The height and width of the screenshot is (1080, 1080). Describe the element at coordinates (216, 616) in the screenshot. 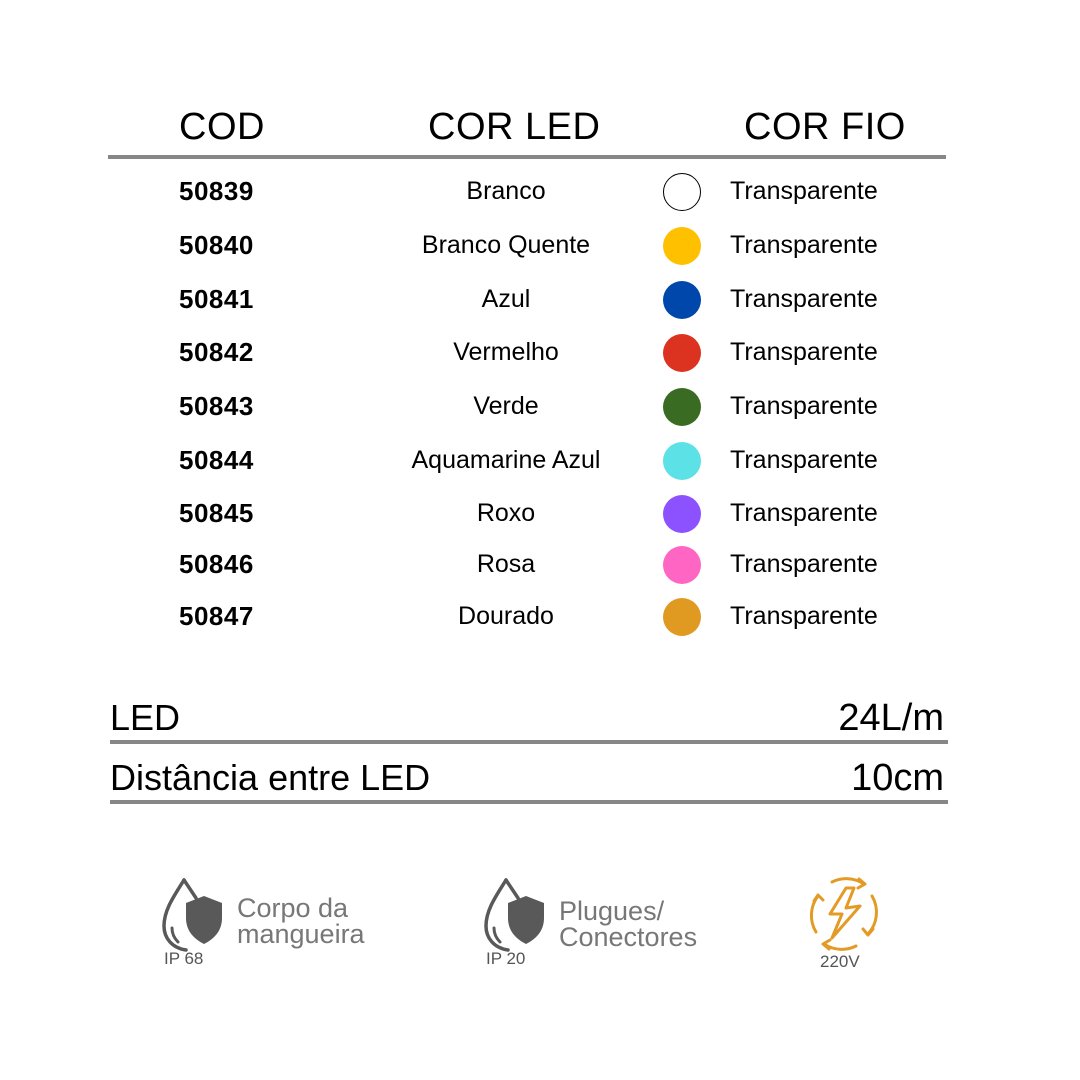

I see `code: 50847` at that location.